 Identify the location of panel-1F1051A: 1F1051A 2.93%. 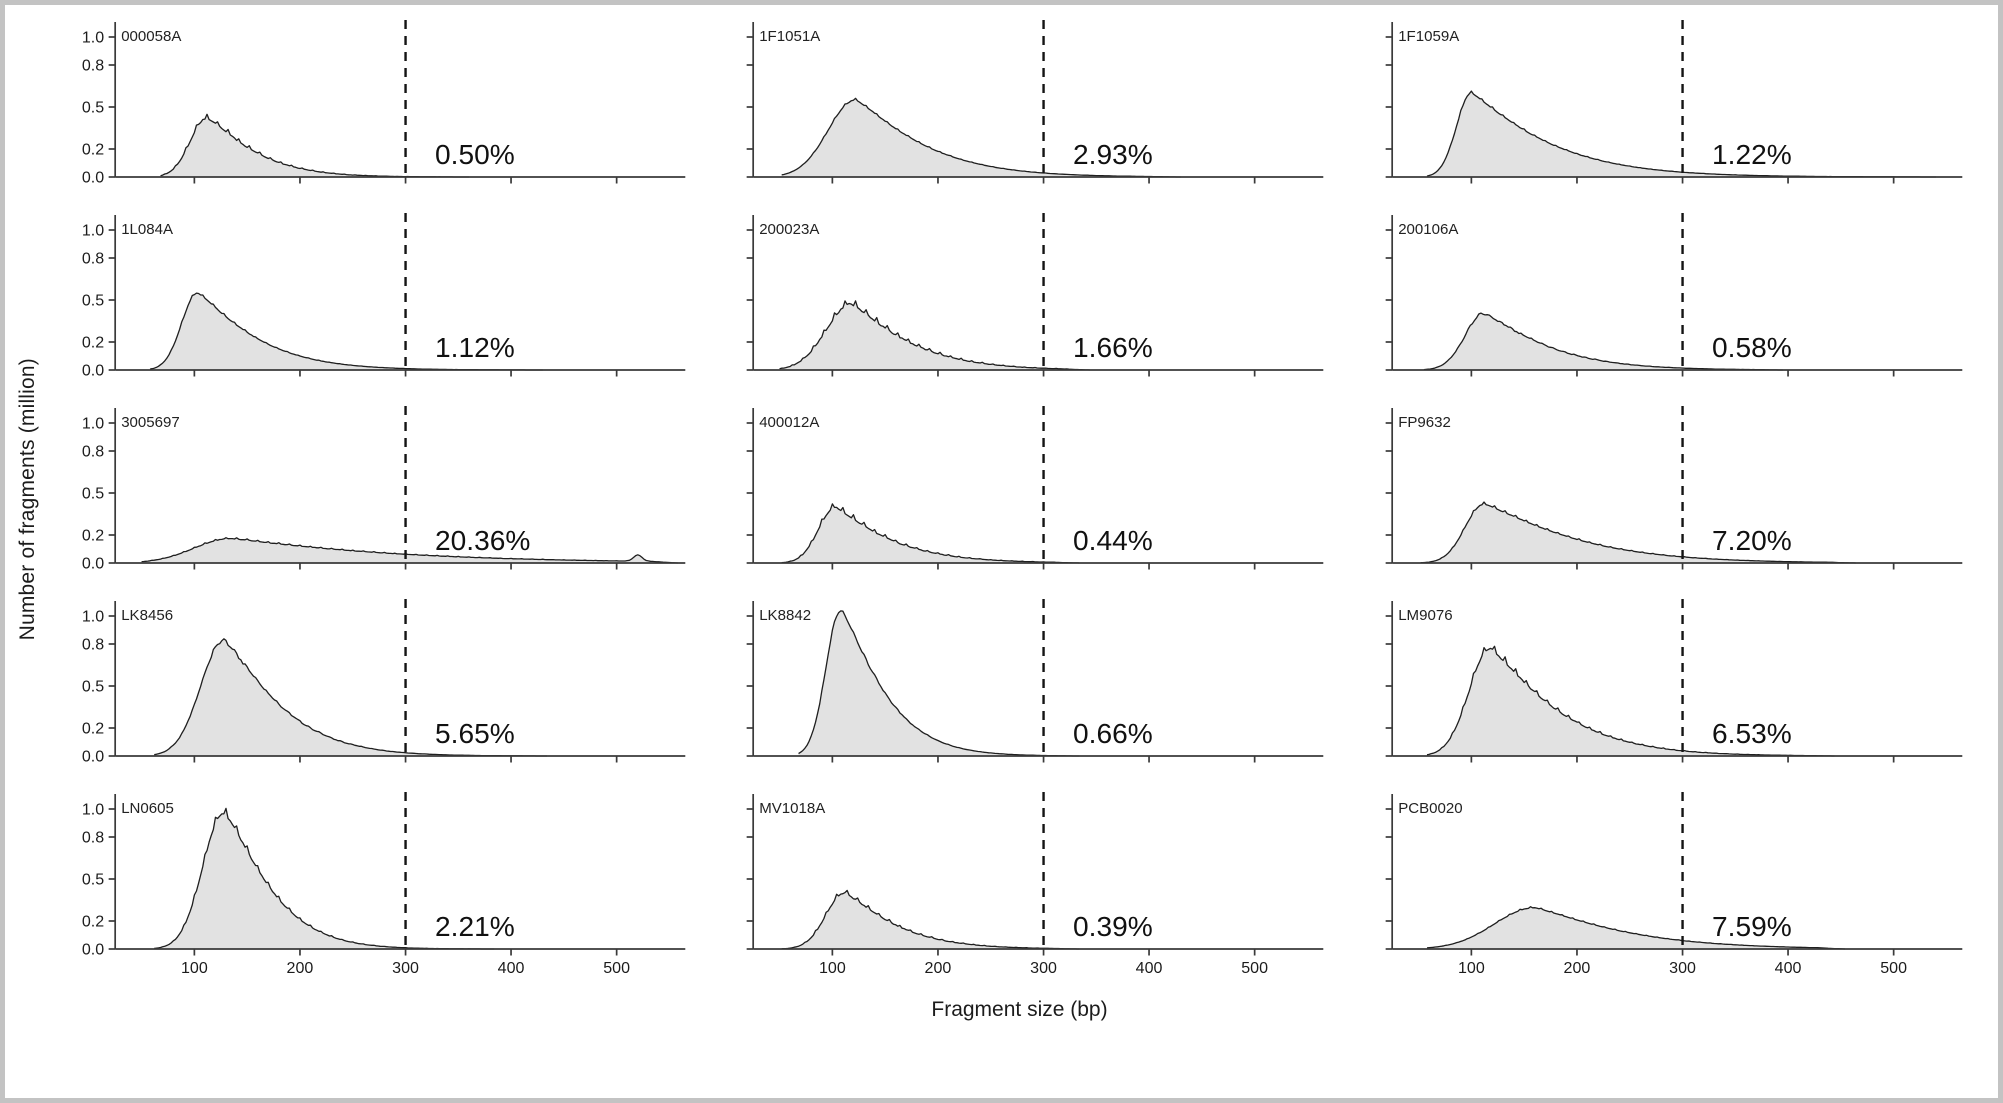
(1019, 113).